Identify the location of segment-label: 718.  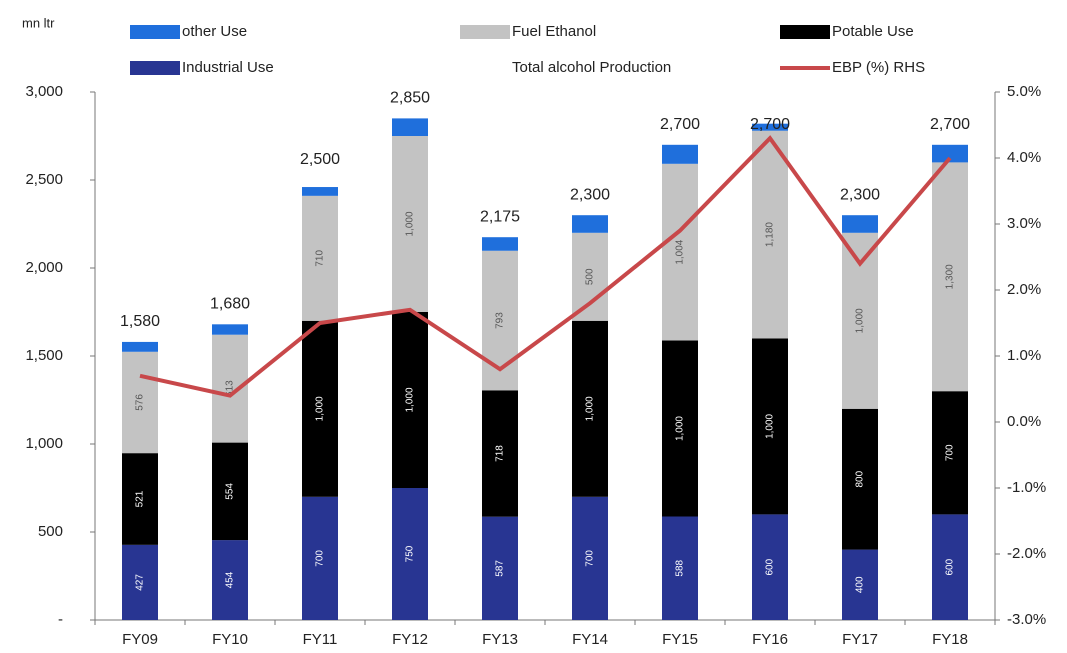
(500, 453).